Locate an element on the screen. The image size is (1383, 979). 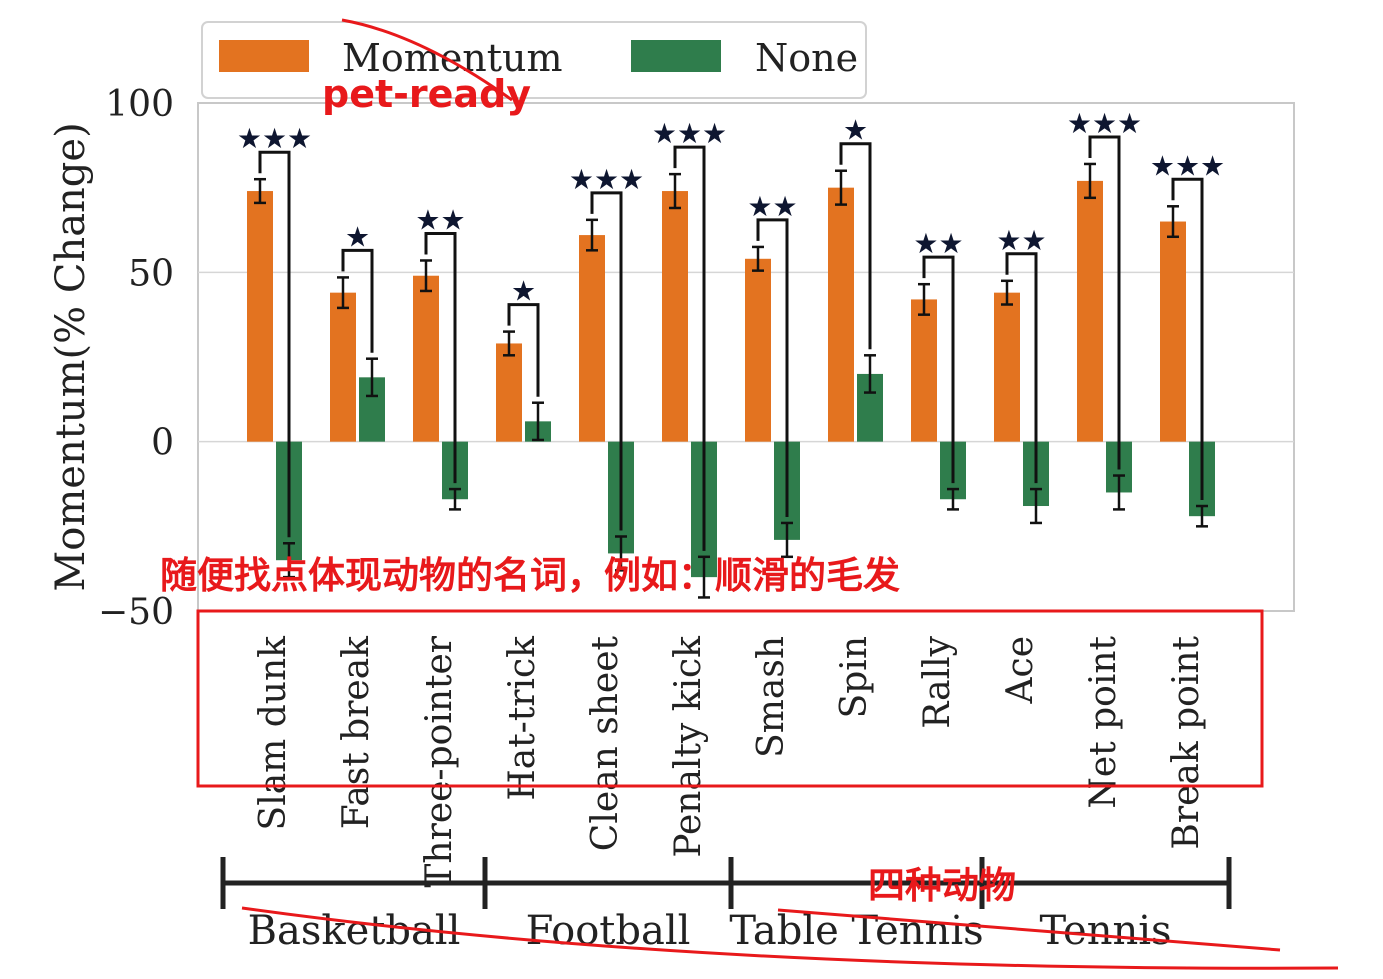
x-tick-label: Slam dunk is located at coordinates (273, 733).